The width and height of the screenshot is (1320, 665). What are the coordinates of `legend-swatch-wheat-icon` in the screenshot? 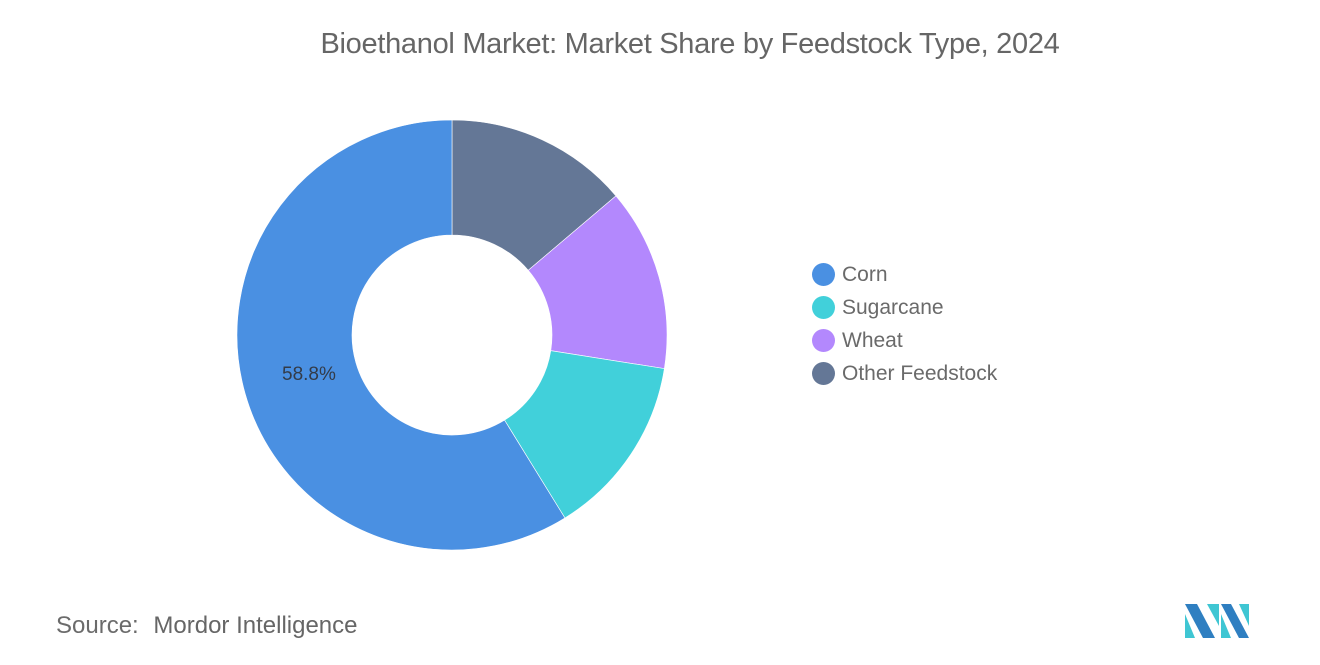 It's located at (823, 340).